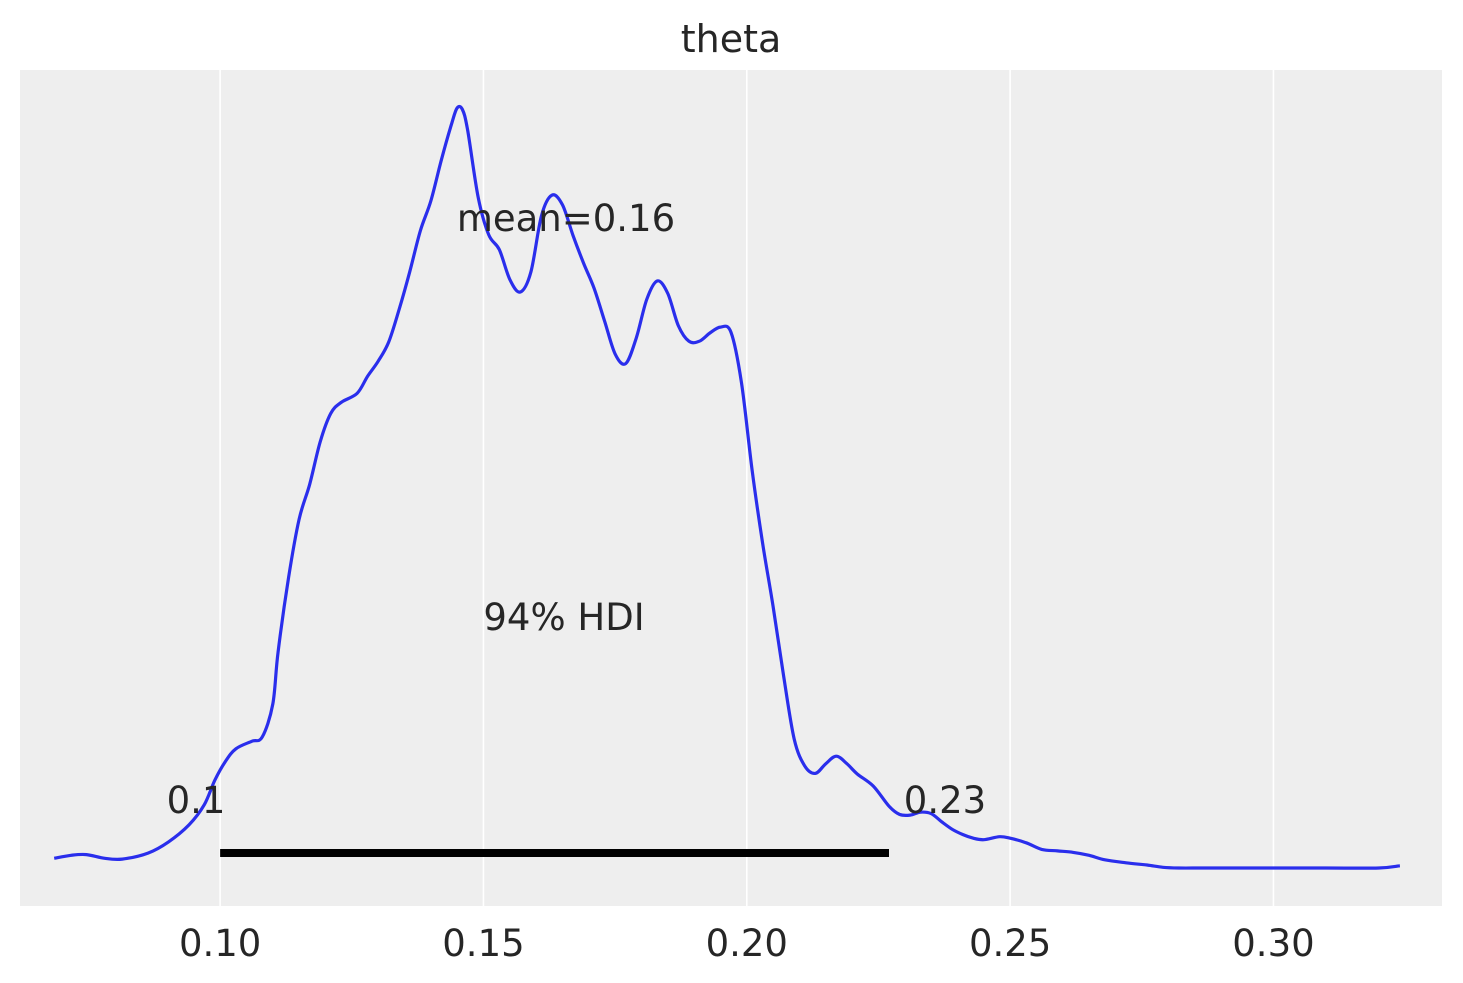 The image size is (1463, 983). What do you see at coordinates (1010, 943) in the screenshot?
I see `x-tick-label: 0.25` at bounding box center [1010, 943].